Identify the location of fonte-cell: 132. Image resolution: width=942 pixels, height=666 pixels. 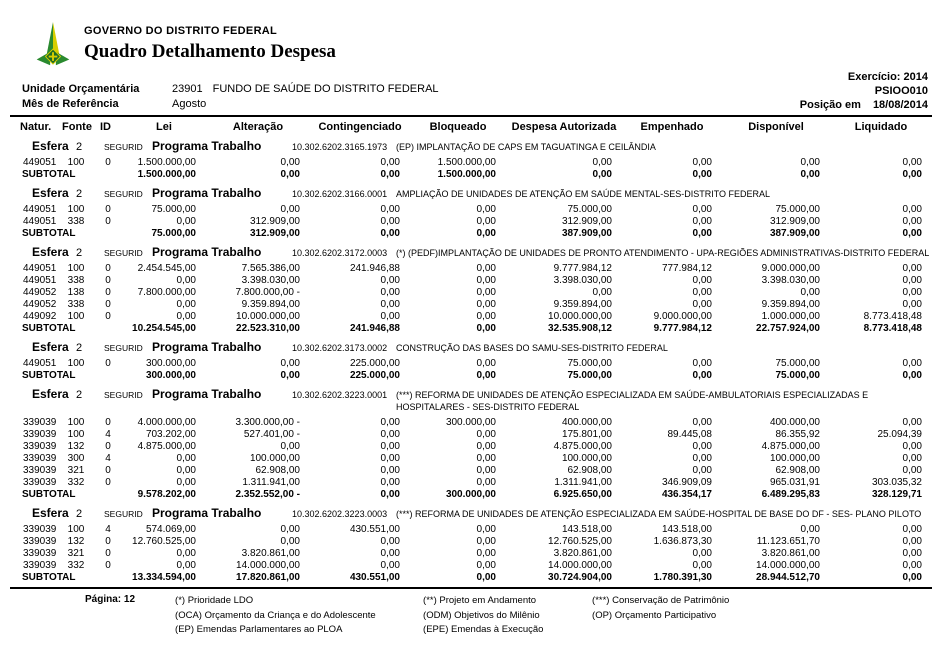
(76, 541).